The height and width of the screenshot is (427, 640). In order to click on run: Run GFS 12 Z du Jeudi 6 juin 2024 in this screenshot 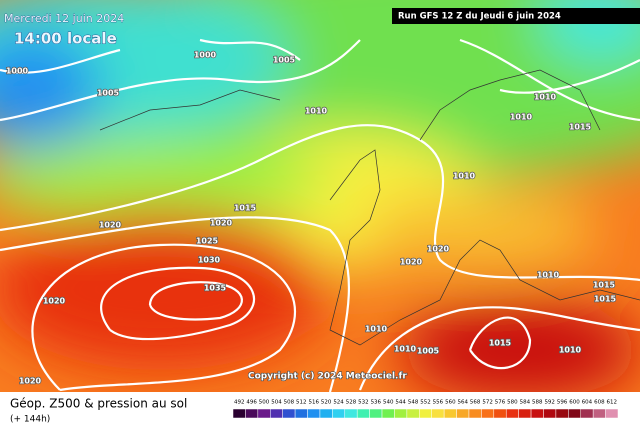, I will do `click(479, 17)`.